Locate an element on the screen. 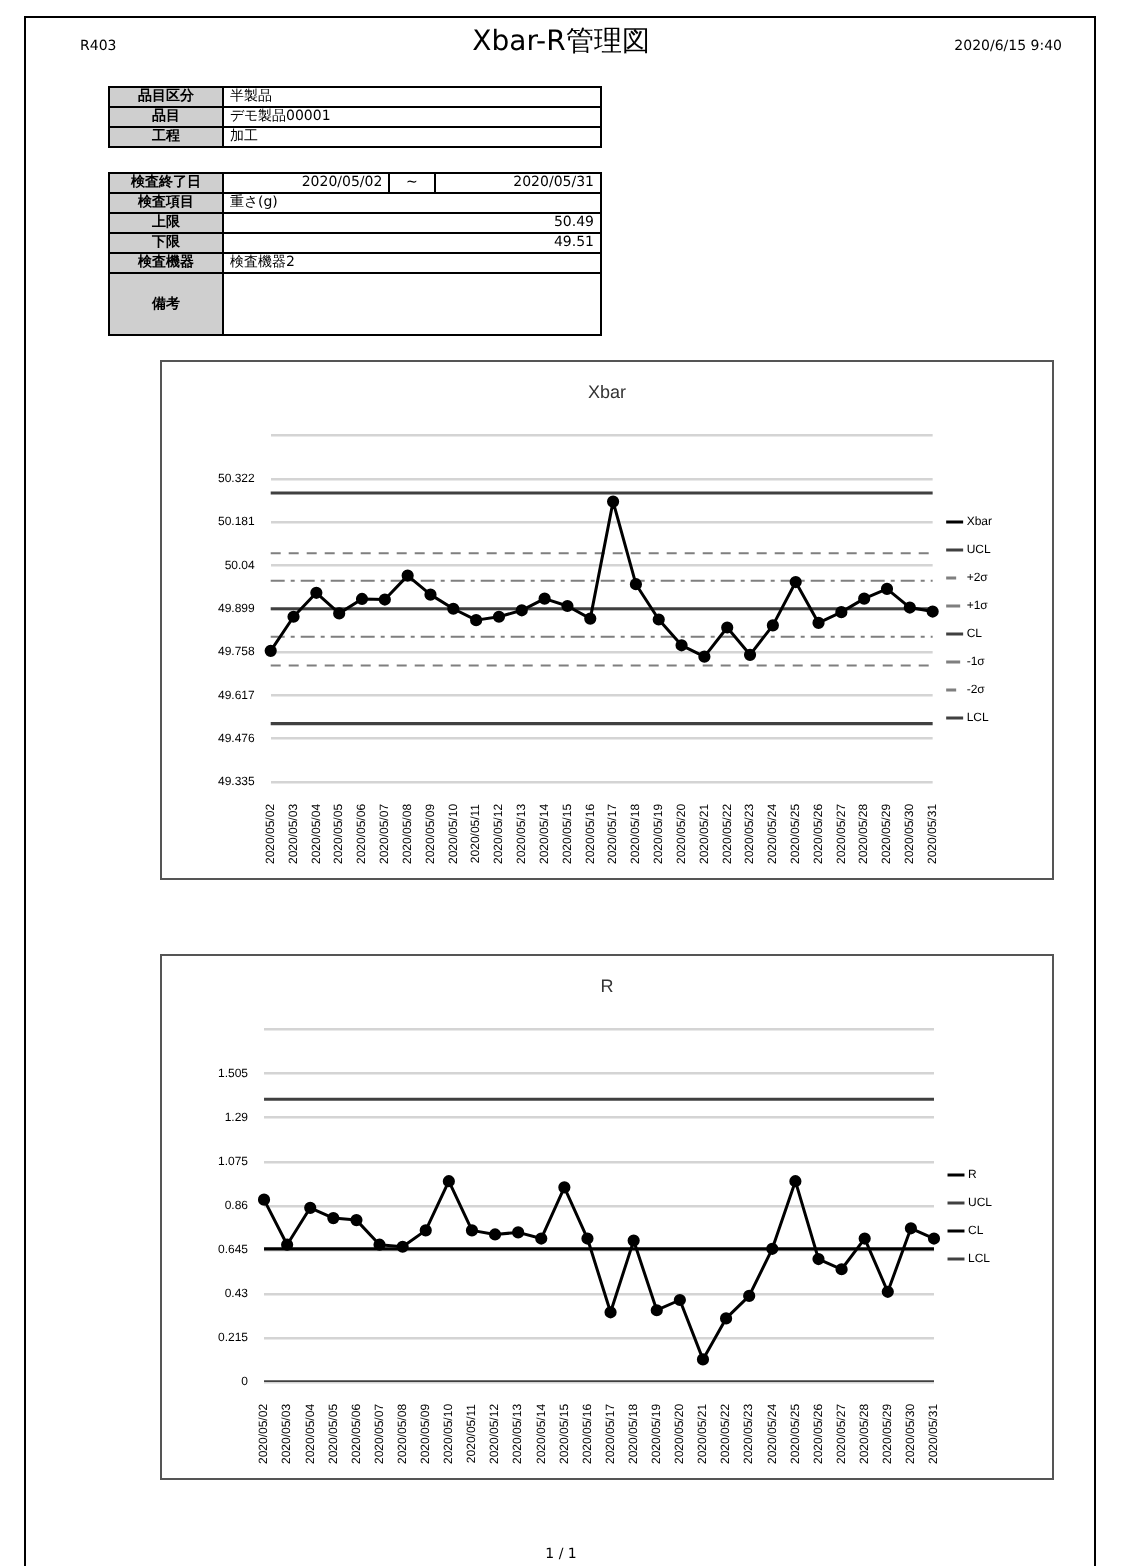  chart-title: Xbar is located at coordinates (607, 391).